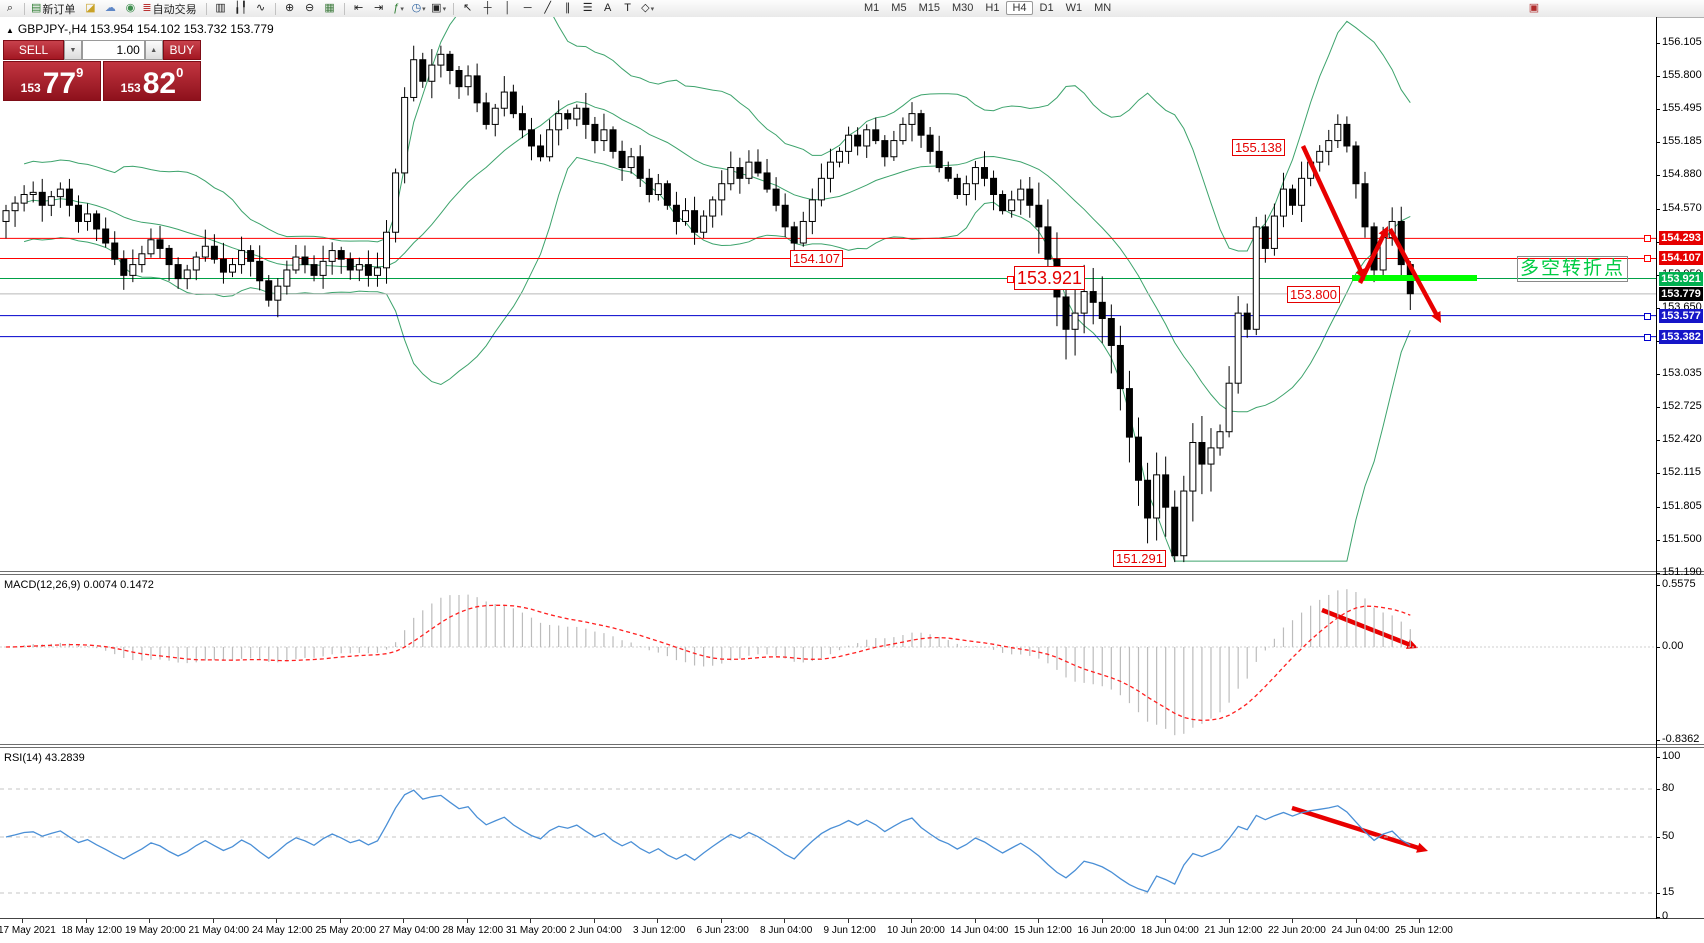 The image size is (1704, 943). What do you see at coordinates (152, 81) in the screenshot?
I see `buy-price-button: 153 82 0` at bounding box center [152, 81].